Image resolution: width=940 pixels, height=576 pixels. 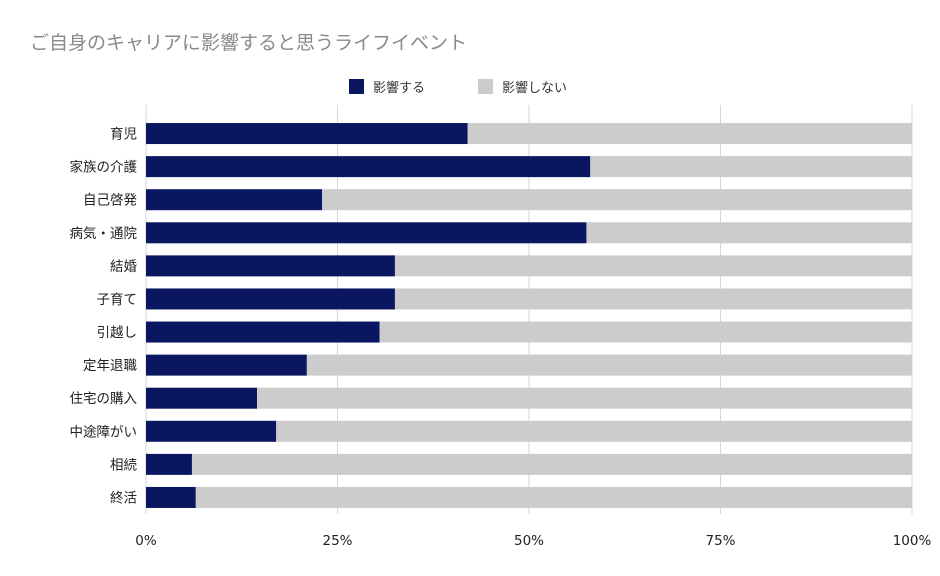 What do you see at coordinates (123, 135) in the screenshot?
I see `category-label: 育児` at bounding box center [123, 135].